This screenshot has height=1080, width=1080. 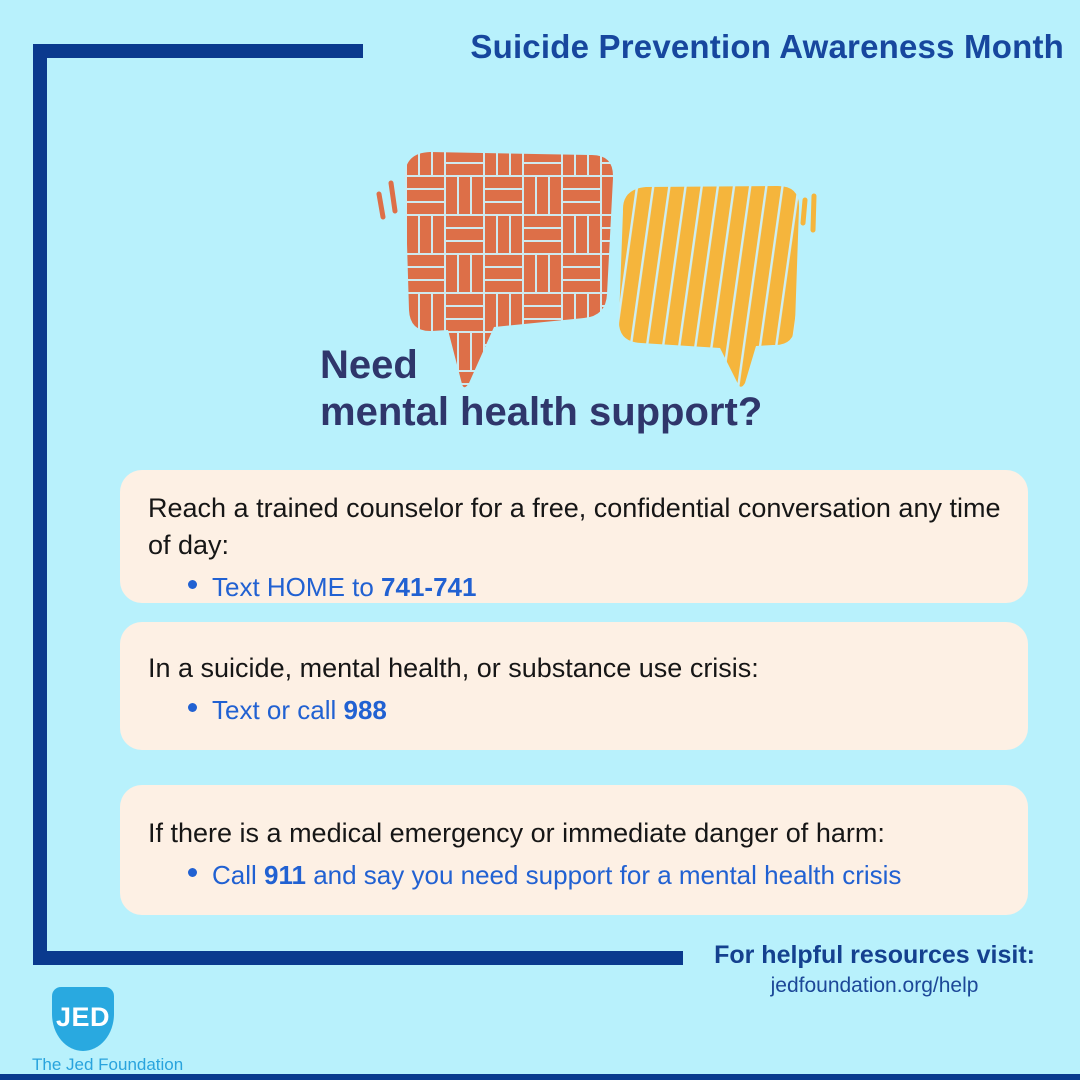 What do you see at coordinates (767, 46) in the screenshot?
I see `page-title: Suicide Prevention Awareness Month` at bounding box center [767, 46].